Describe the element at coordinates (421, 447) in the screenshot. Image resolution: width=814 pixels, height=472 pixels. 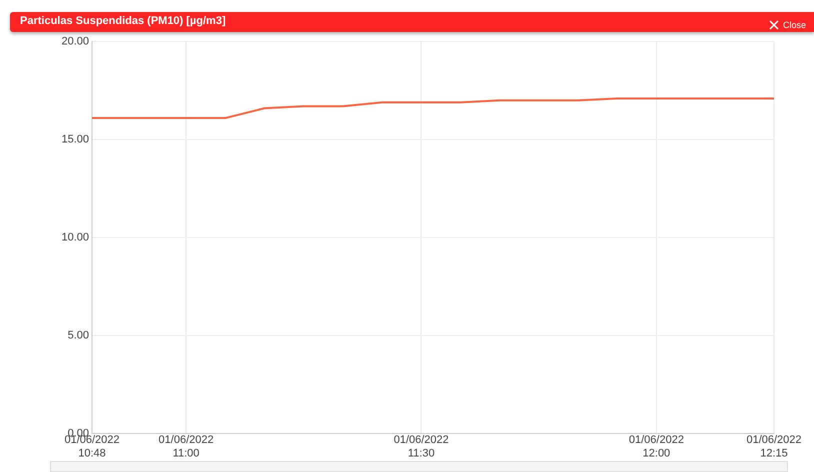
I see `x-tick-label: 01/06/2022 11:30` at that location.